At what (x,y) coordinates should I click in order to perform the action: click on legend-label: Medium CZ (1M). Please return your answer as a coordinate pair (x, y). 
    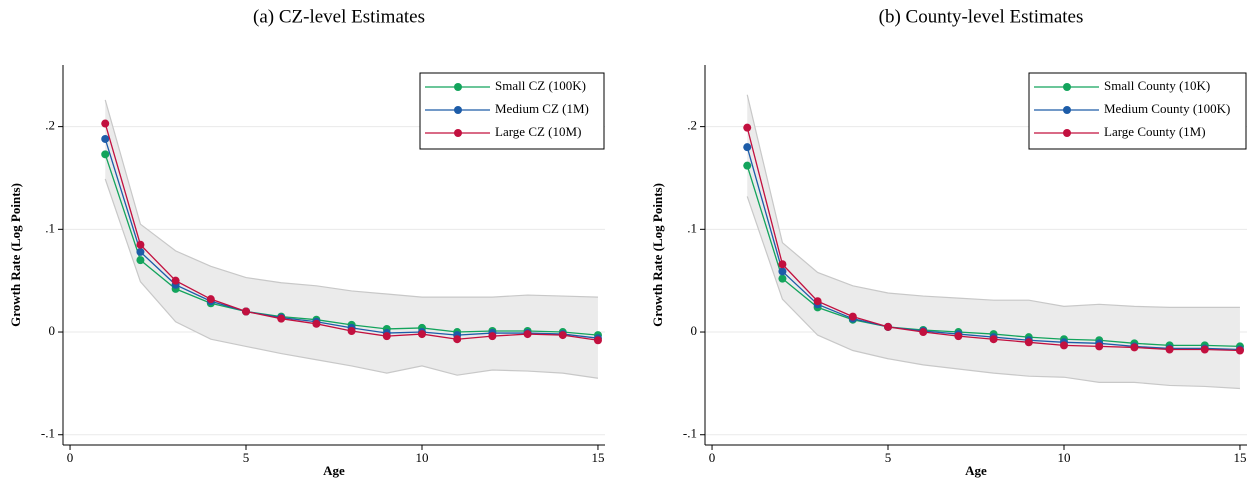
    Looking at the image, I should click on (542, 108).